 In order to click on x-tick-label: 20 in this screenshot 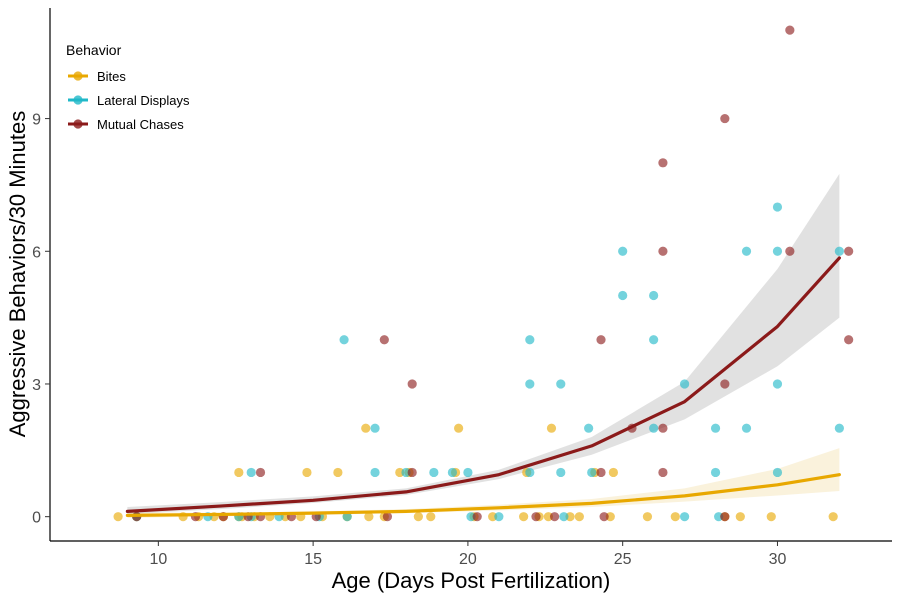, I will do `click(468, 559)`.